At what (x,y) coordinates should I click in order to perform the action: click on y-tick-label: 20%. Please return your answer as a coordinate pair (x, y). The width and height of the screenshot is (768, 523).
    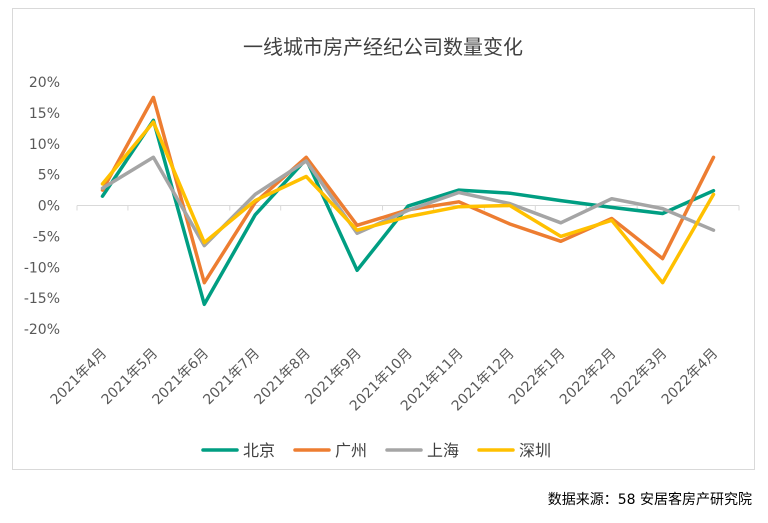
    Looking at the image, I should click on (44, 83).